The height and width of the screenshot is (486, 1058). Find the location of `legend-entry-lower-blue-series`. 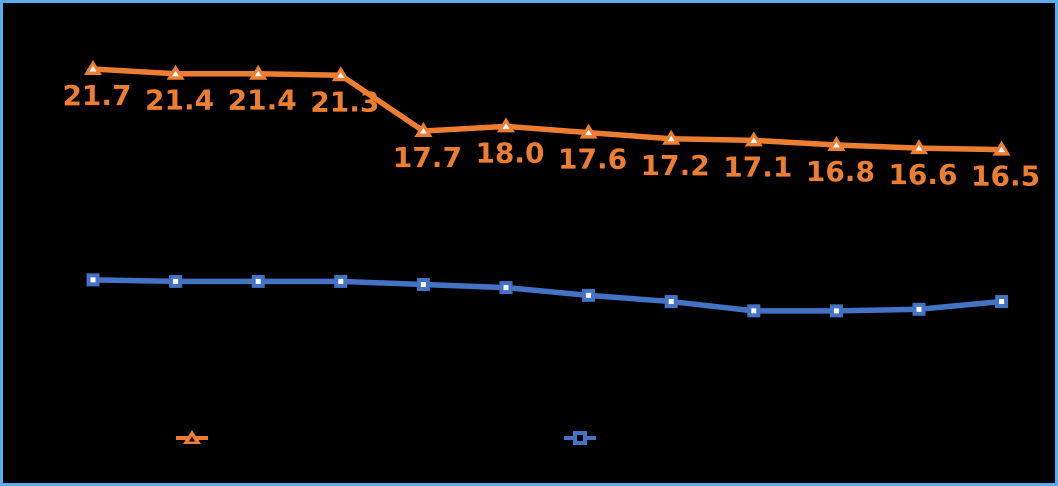

legend-entry-lower-blue-series is located at coordinates (580, 438).